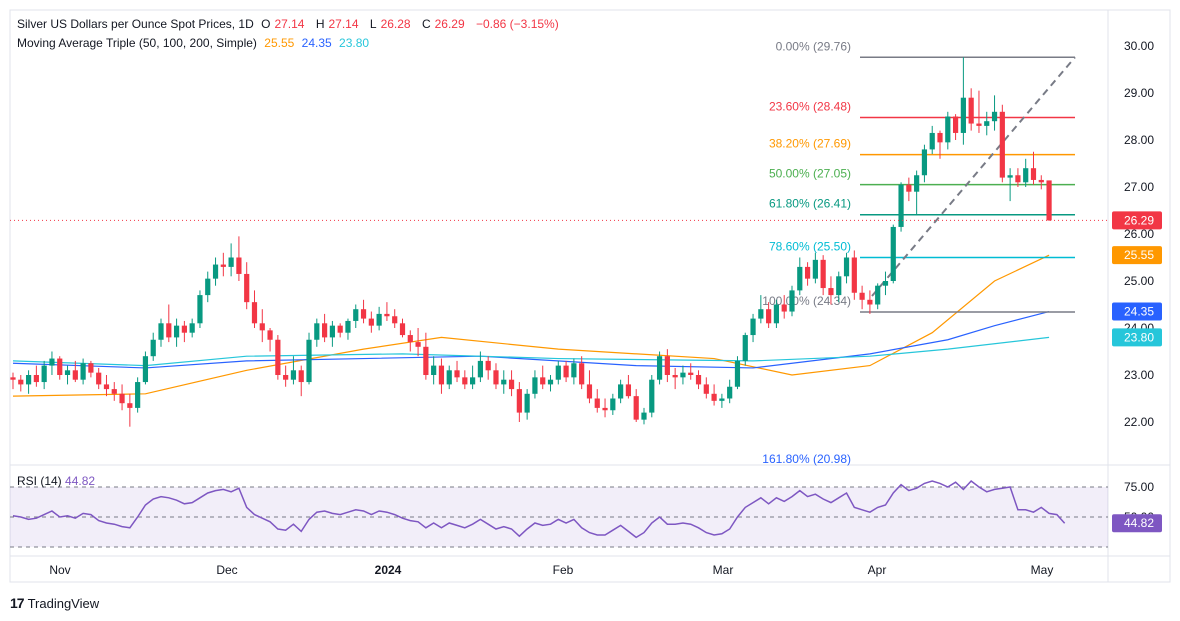 The image size is (1180, 621). I want to click on fib-level-label: 23.60% (28.48), so click(810, 106).